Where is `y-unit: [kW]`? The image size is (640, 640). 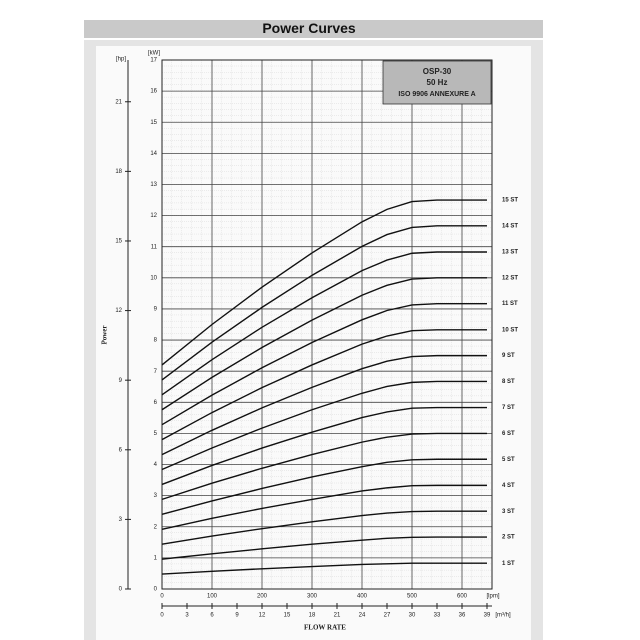 y-unit: [kW] is located at coordinates (154, 54).